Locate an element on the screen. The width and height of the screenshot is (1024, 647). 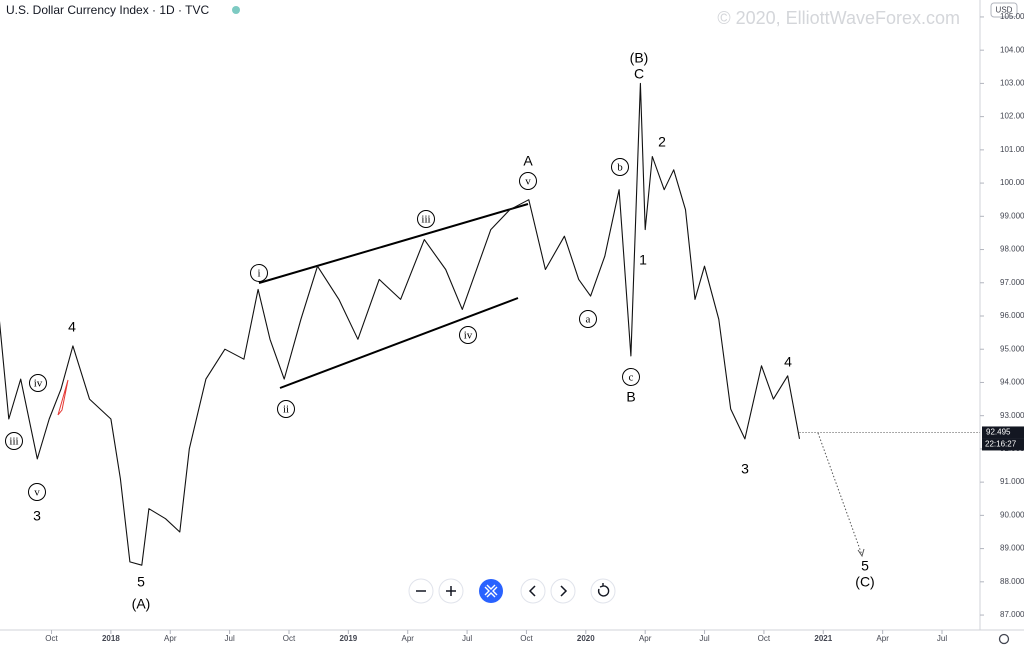
right-icon is located at coordinates (564, 591).